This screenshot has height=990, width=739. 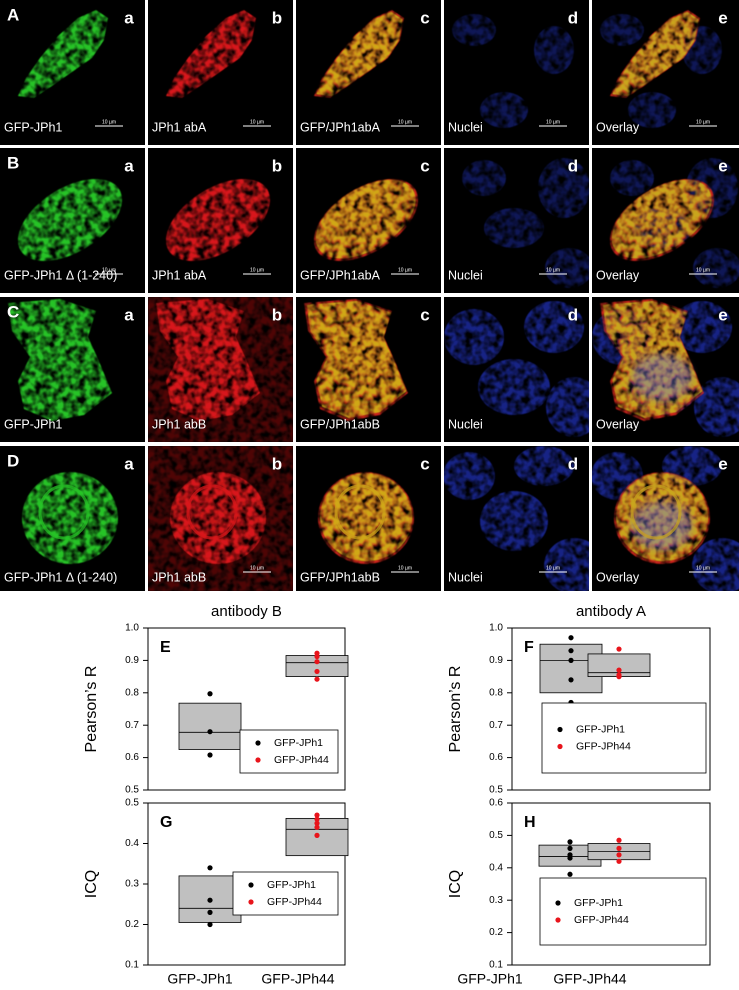 What do you see at coordinates (132, 924) in the screenshot?
I see `y-tick-label: 0.2` at bounding box center [132, 924].